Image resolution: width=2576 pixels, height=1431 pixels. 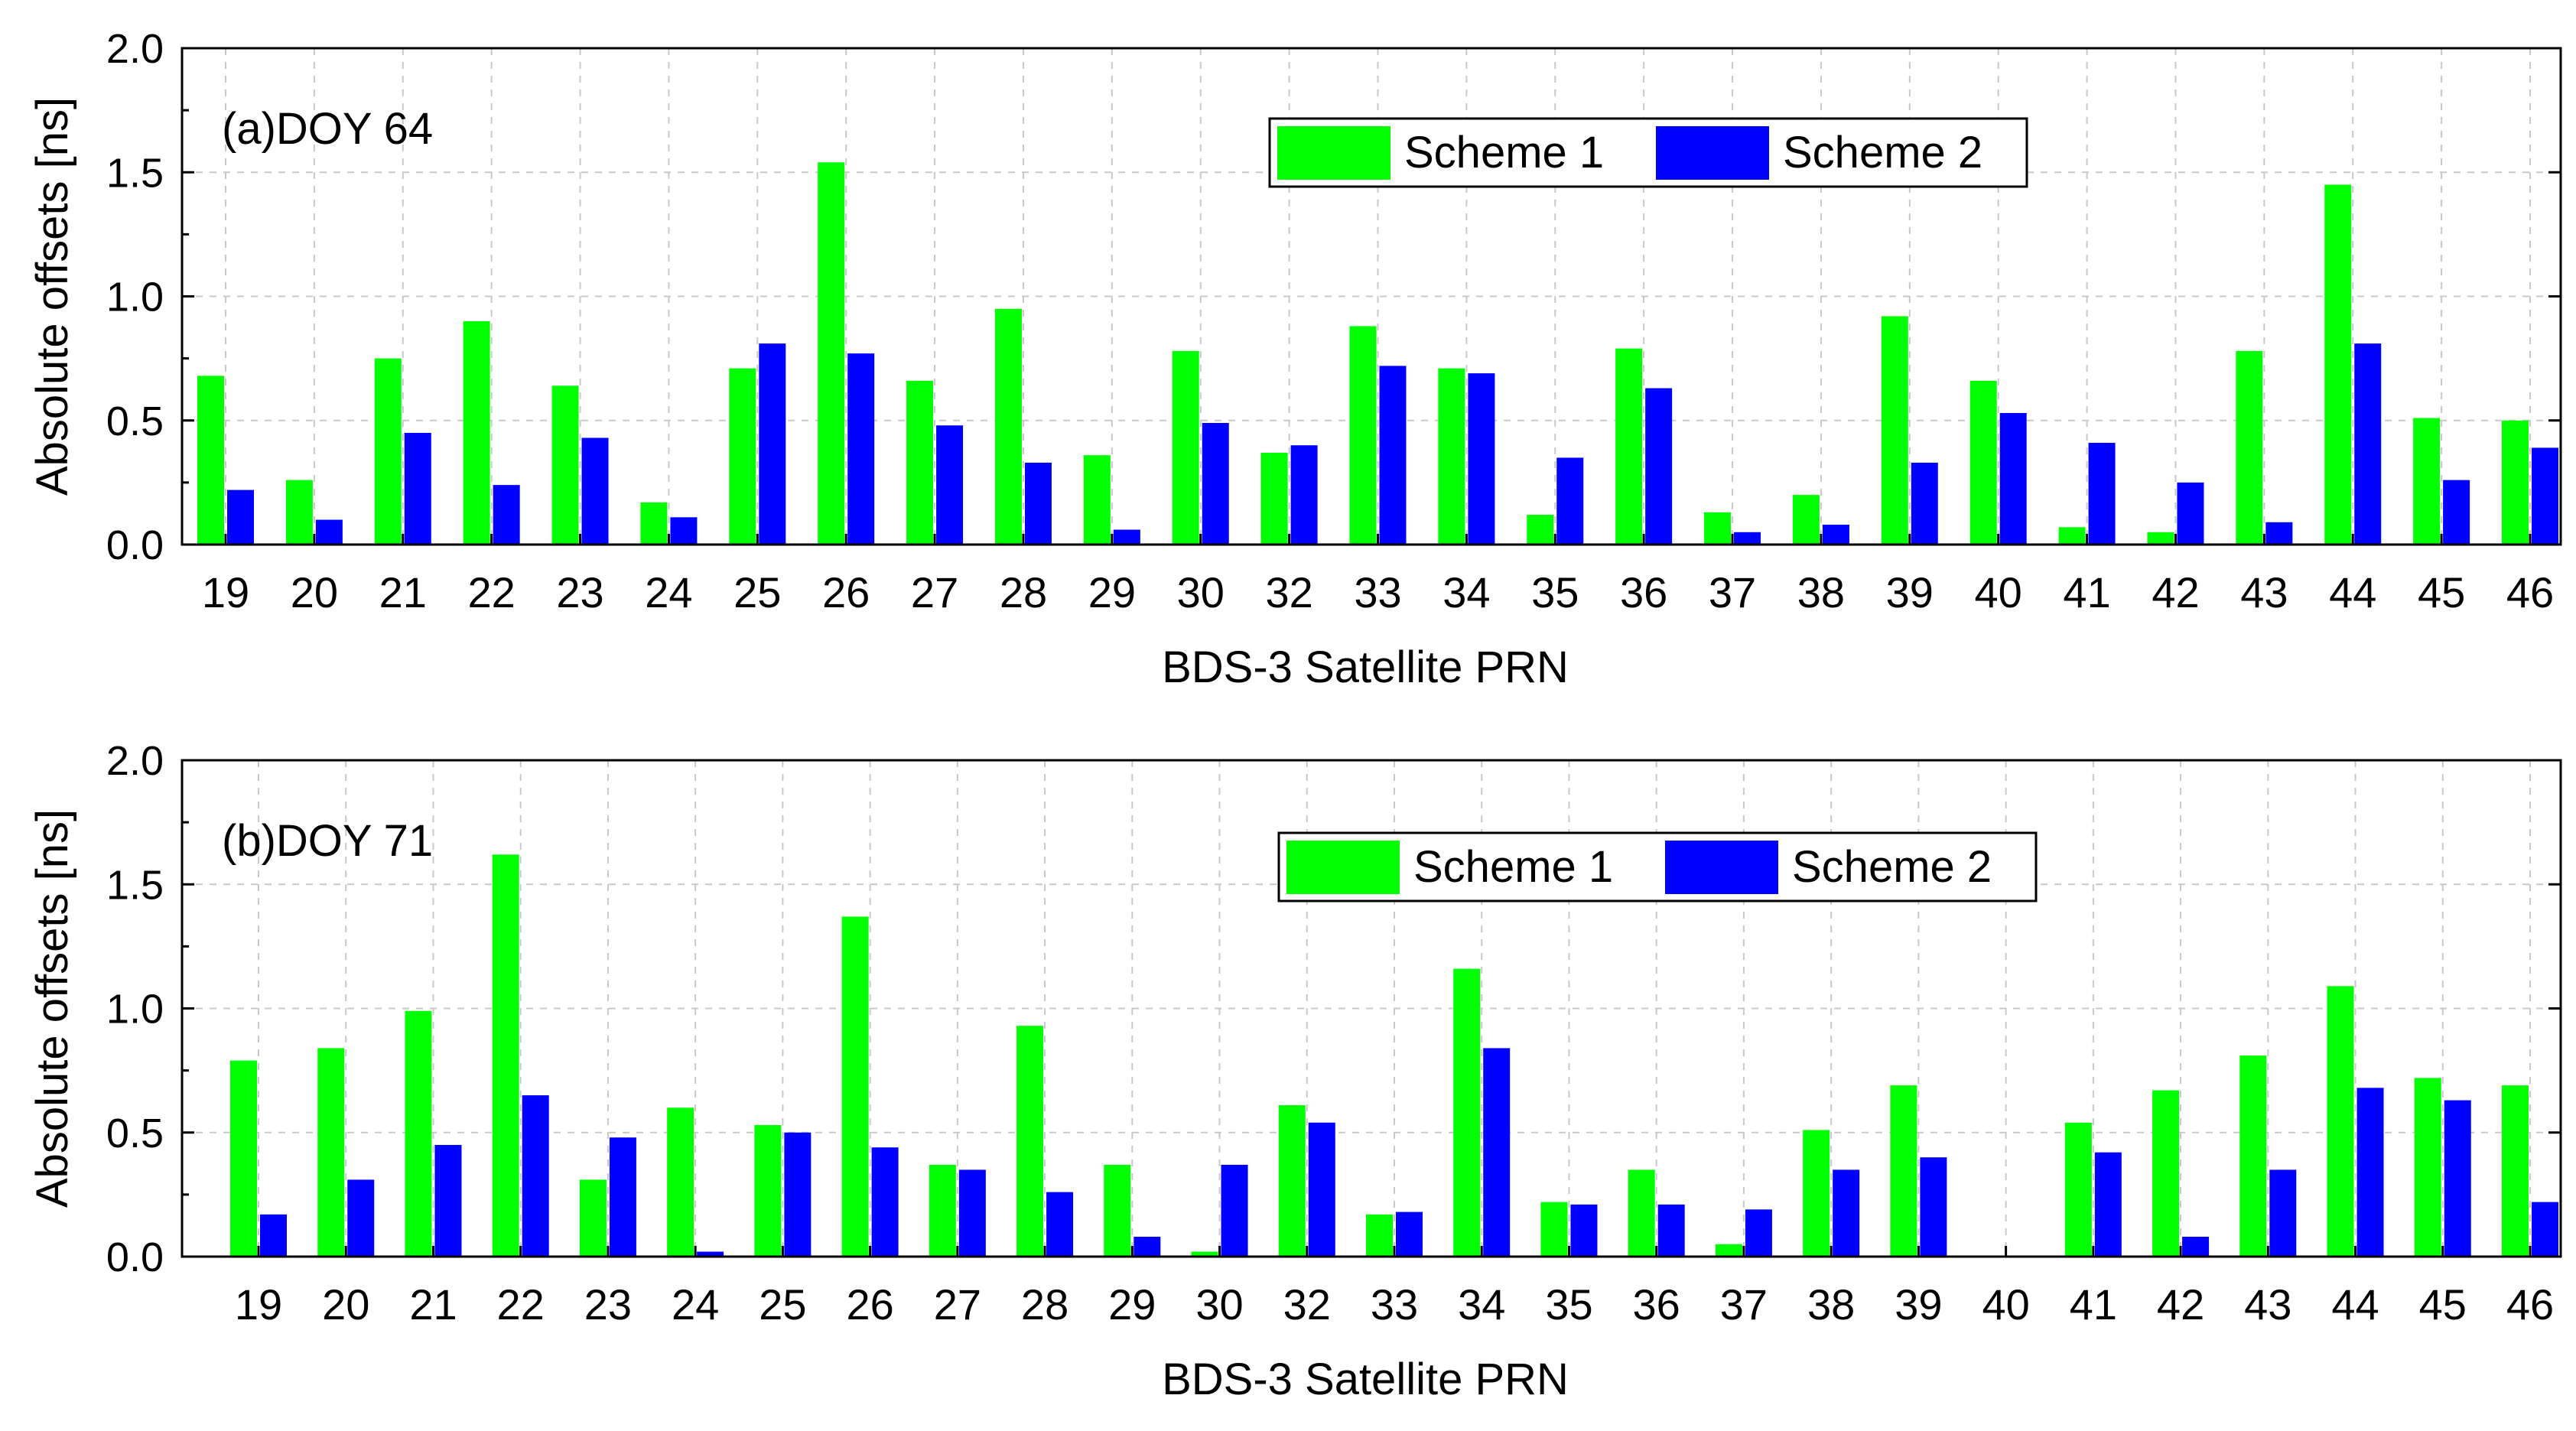 What do you see at coordinates (521, 1305) in the screenshot?
I see `x-tick-label: 22` at bounding box center [521, 1305].